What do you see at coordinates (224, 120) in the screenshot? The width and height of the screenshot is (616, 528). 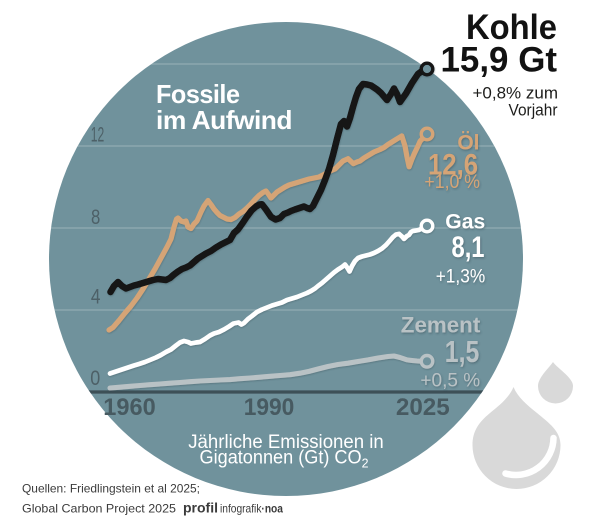 I see `svg-text: im Aufwind` at bounding box center [224, 120].